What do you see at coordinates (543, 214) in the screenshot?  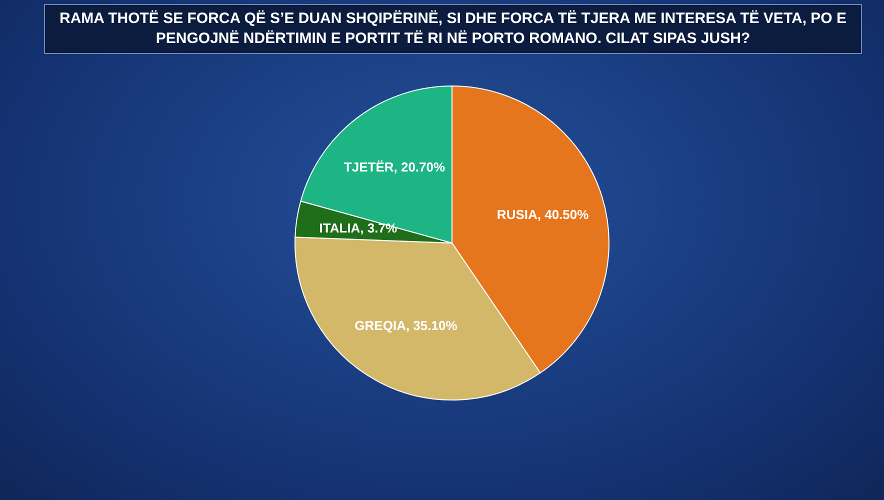 I see `slice-label: RUSIA, 40.50%` at bounding box center [543, 214].